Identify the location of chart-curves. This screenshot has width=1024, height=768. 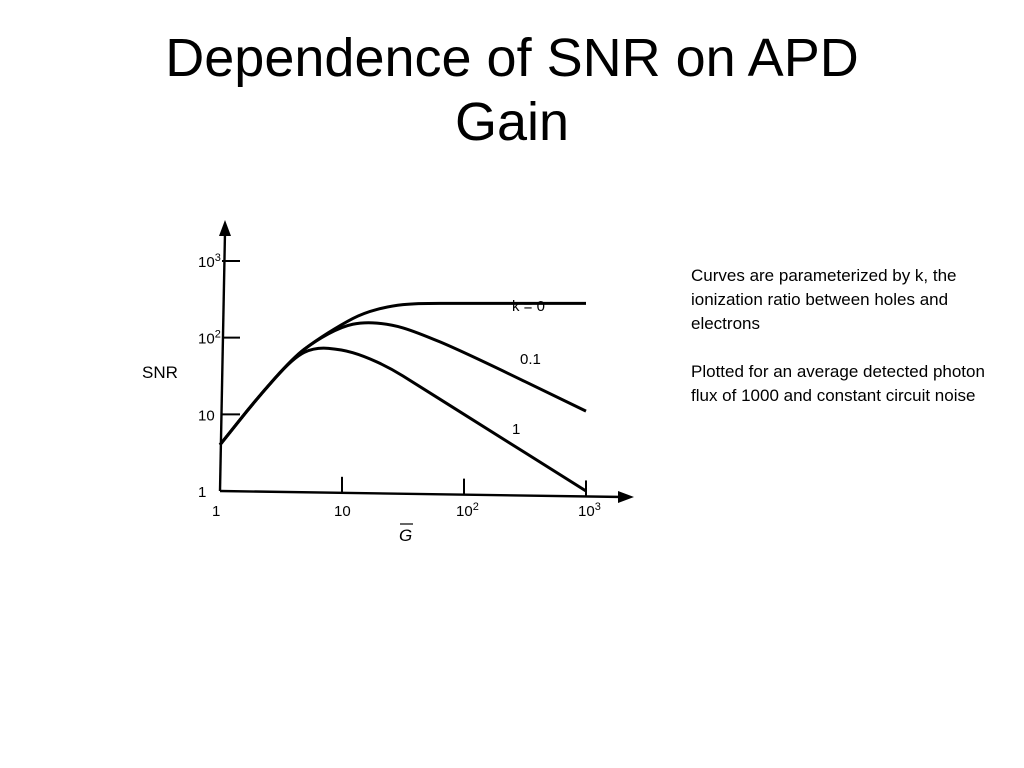
(402, 397).